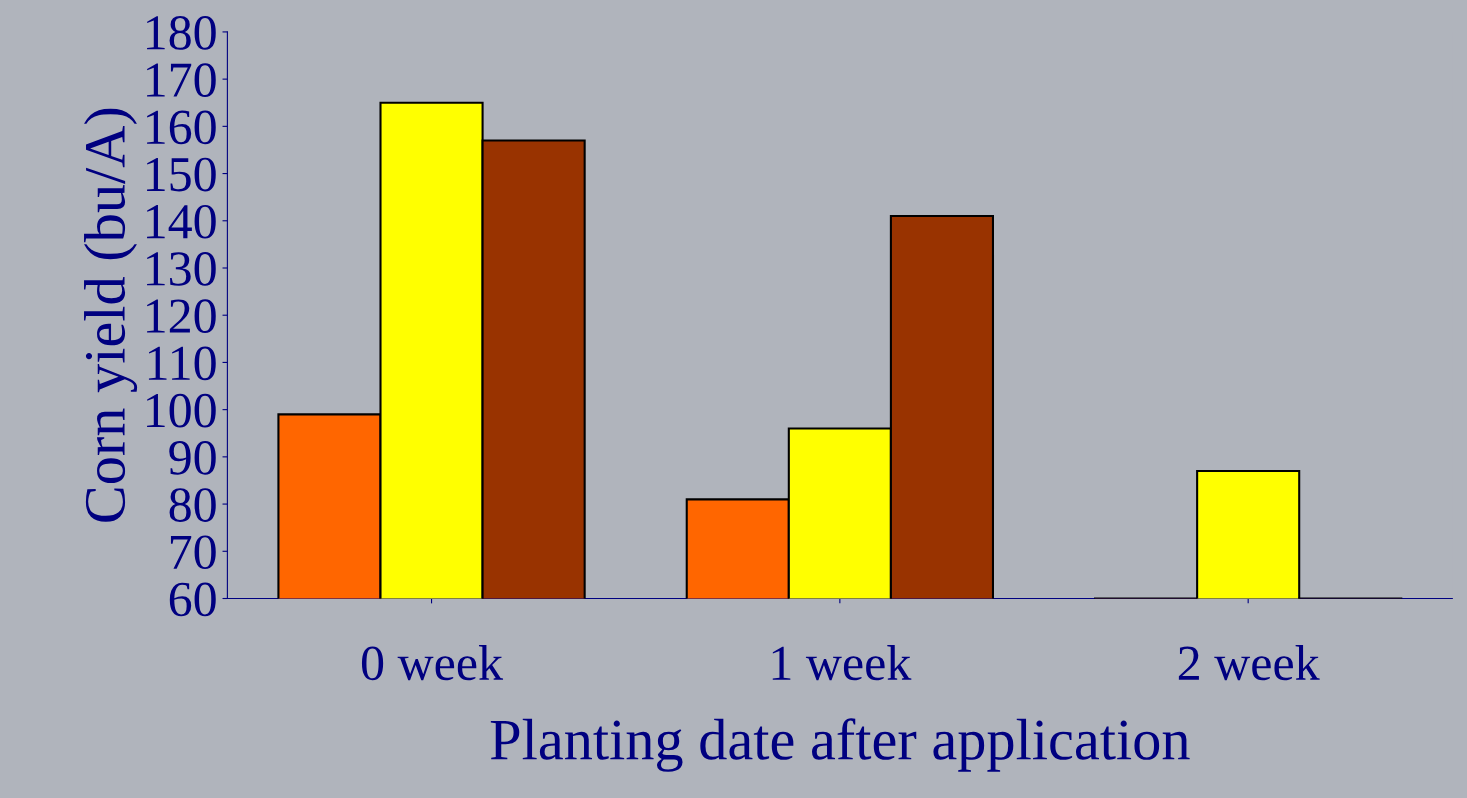  I want to click on y-tick-label: 100, so click(181, 410).